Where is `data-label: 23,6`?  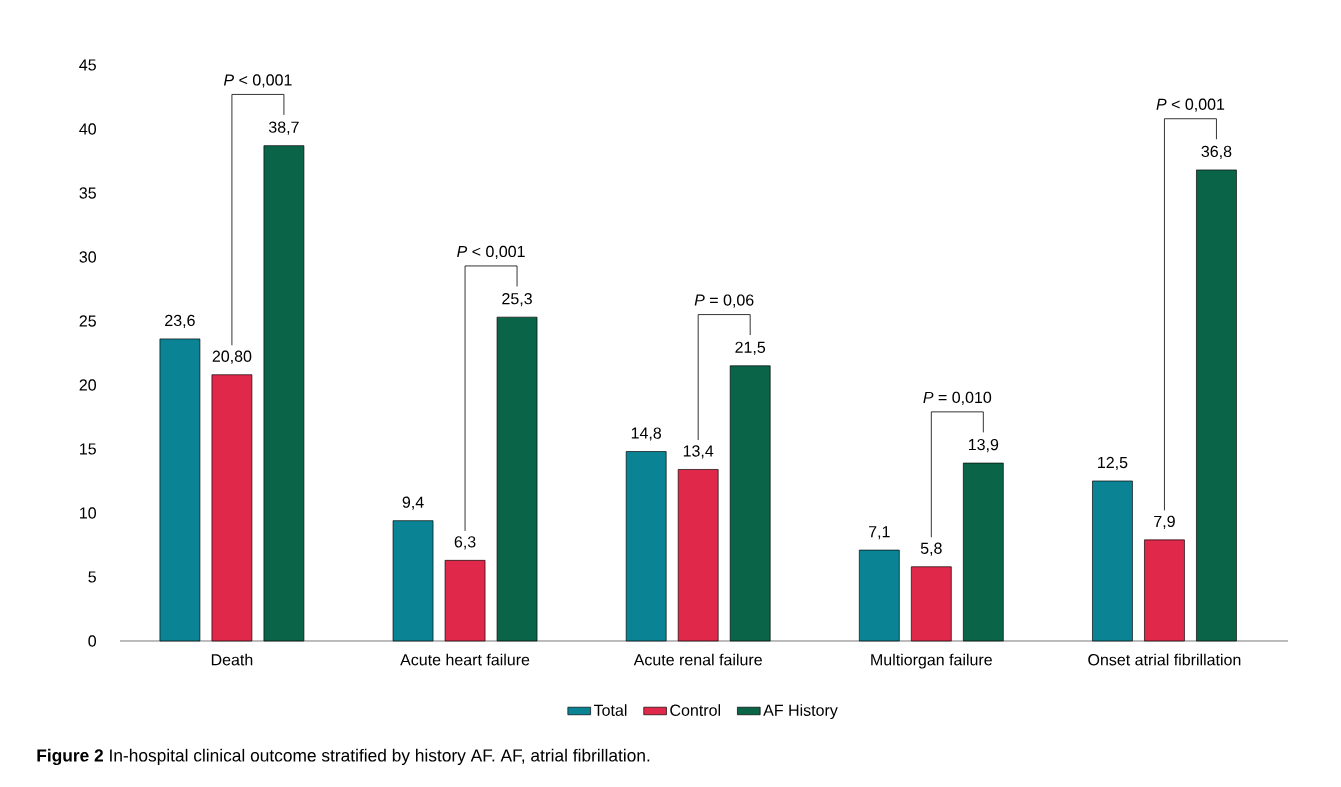
data-label: 23,6 is located at coordinates (180, 321).